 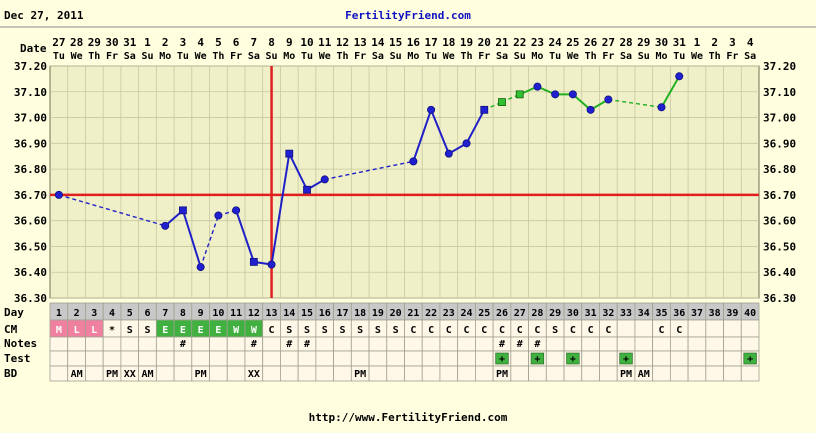 What do you see at coordinates (573, 358) in the screenshot?
I see `test-positive-box` at bounding box center [573, 358].